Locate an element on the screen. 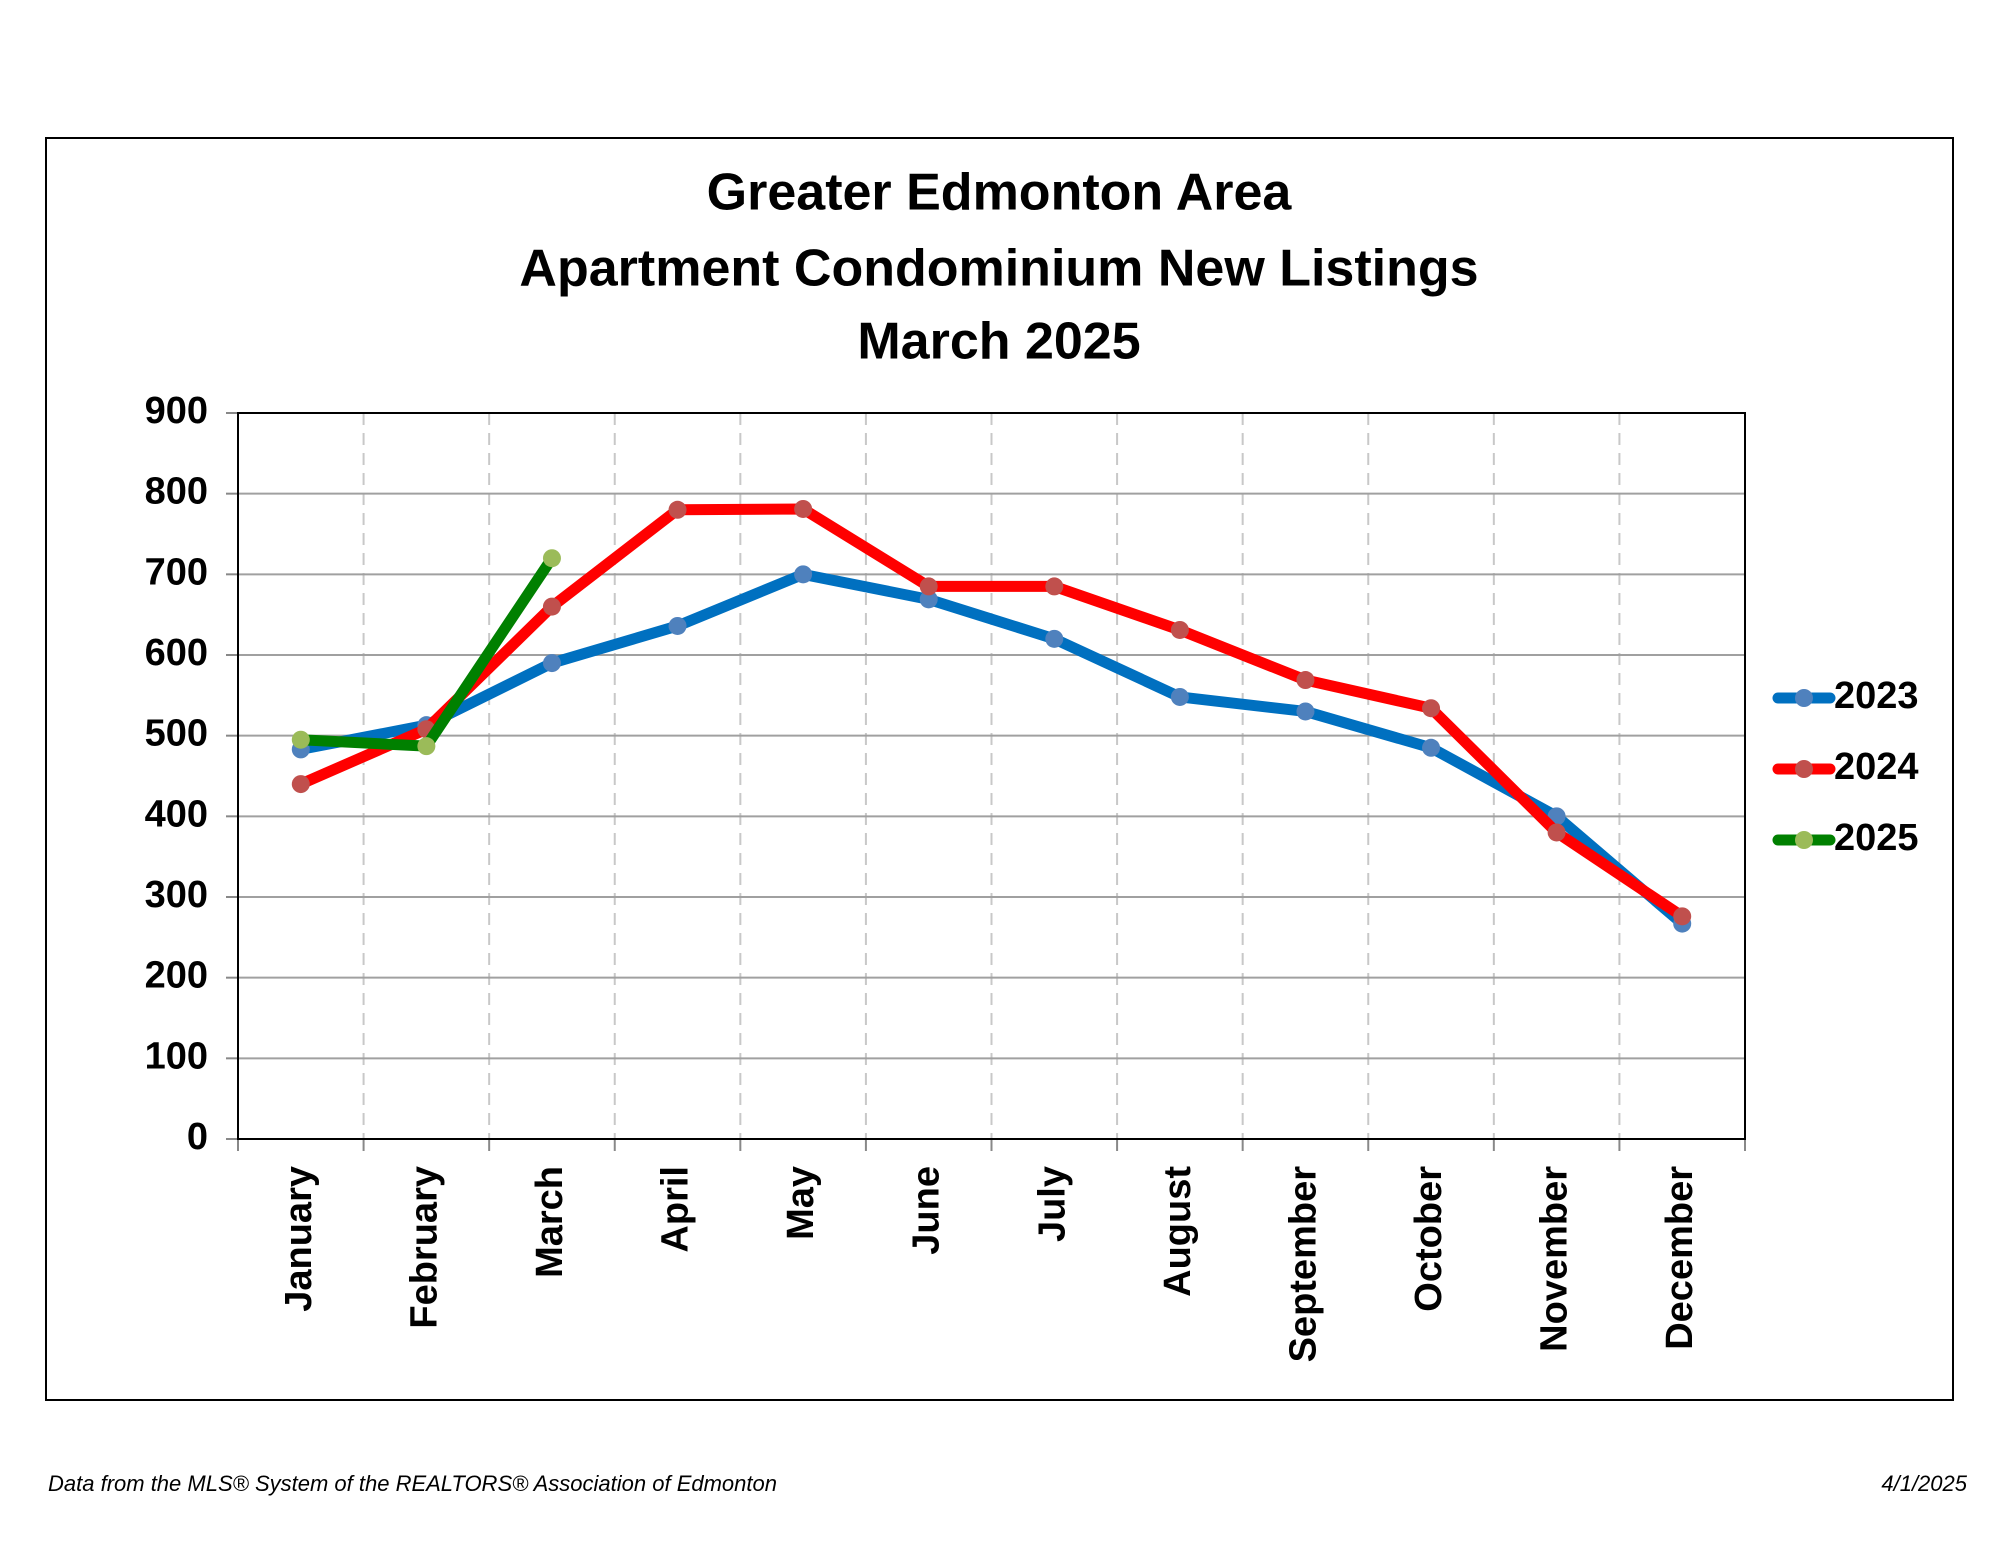 Image resolution: width=2000 pixels, height=1545 pixels. x-tick-label: April is located at coordinates (676, 1209).